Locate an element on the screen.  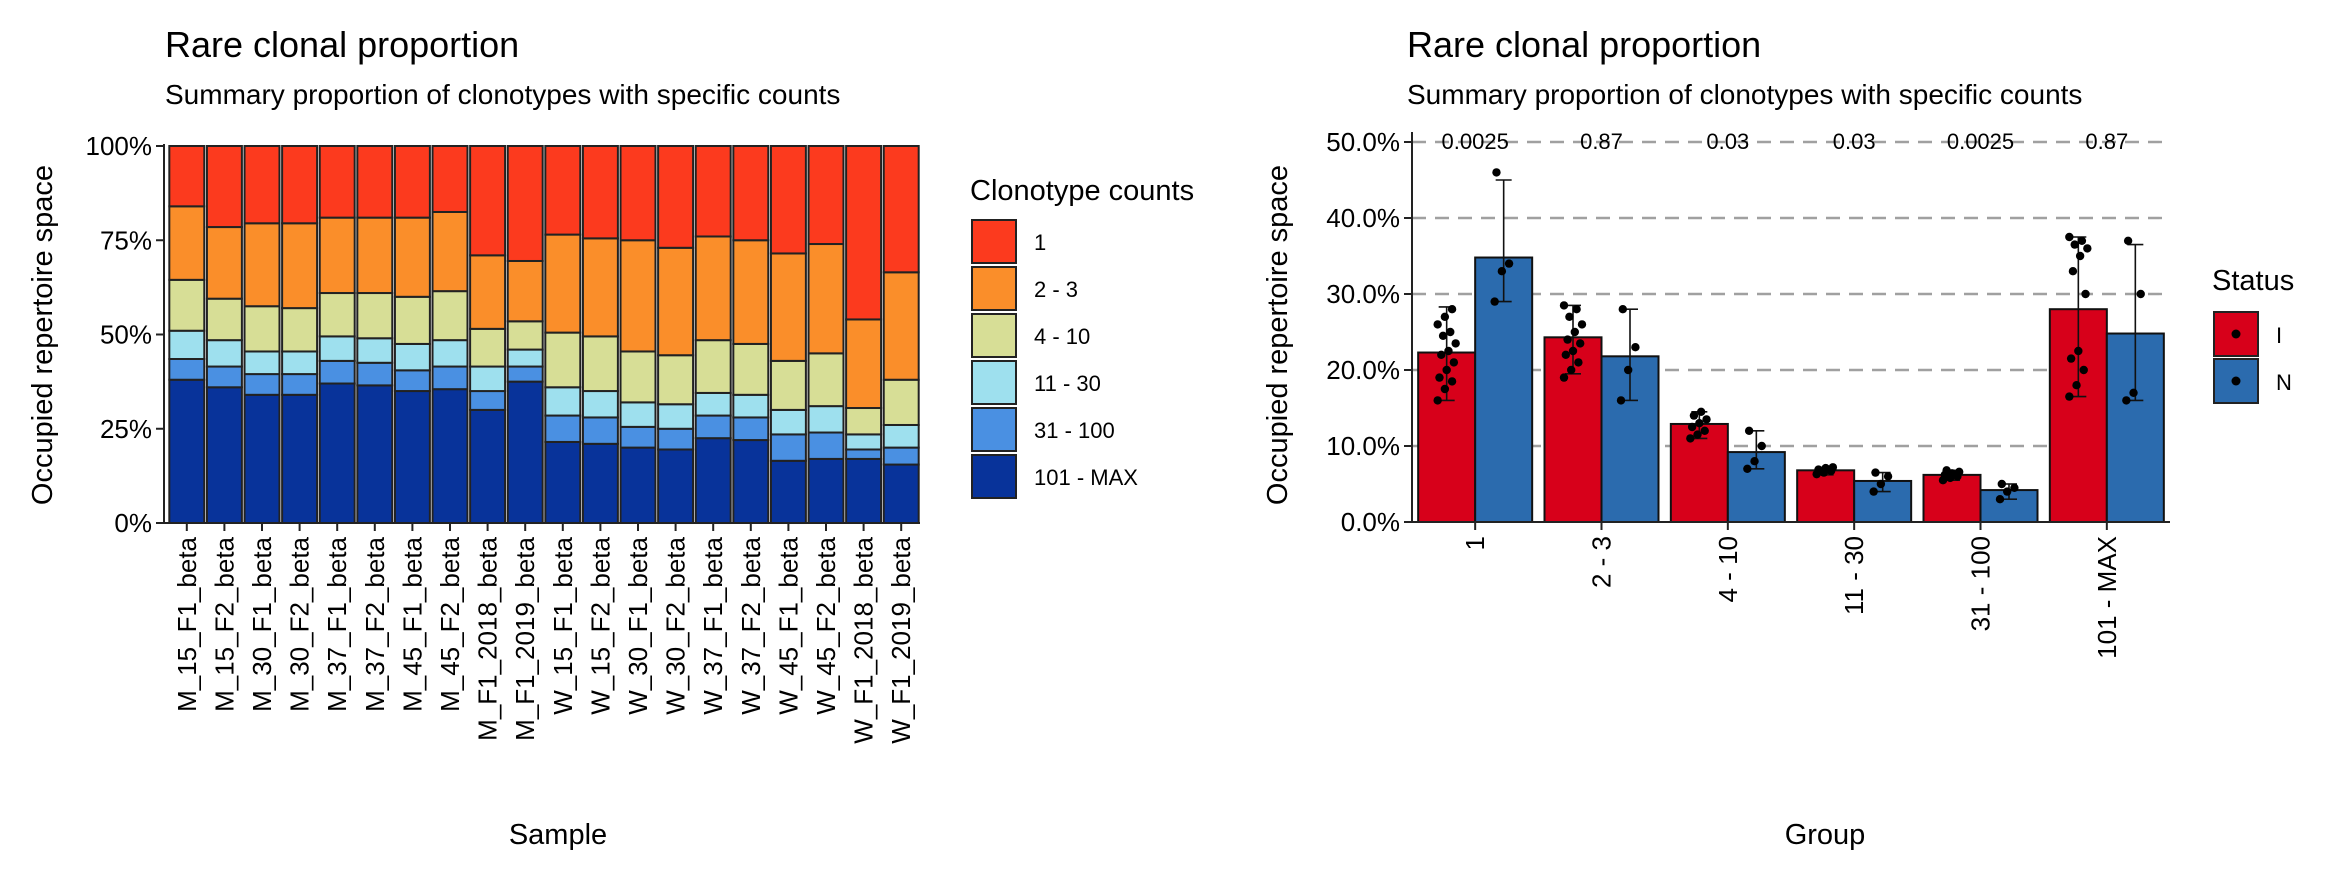
bar is located at coordinates (1952, 498).